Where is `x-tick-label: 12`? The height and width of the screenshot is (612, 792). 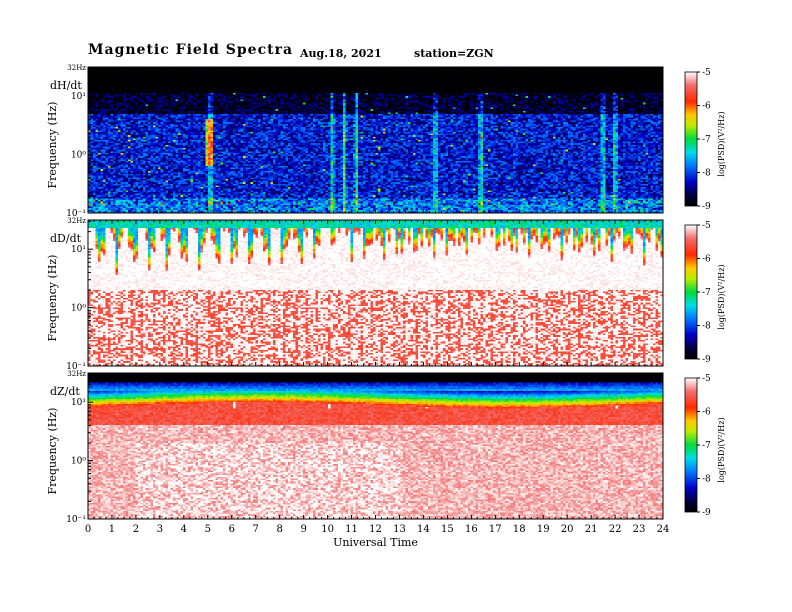 x-tick-label: 12 is located at coordinates (375, 529).